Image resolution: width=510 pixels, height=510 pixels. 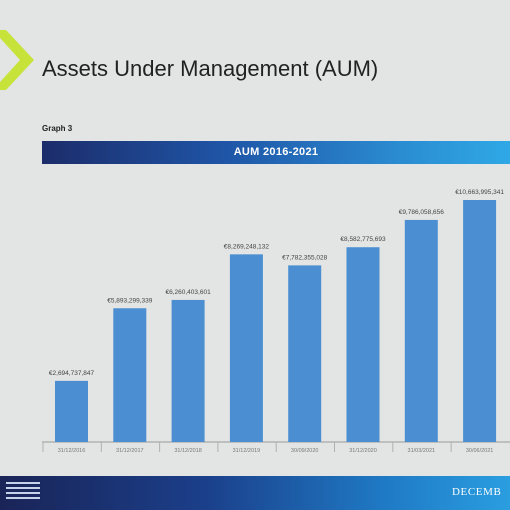 I want to click on footer-text: DECEMB, so click(x=477, y=492).